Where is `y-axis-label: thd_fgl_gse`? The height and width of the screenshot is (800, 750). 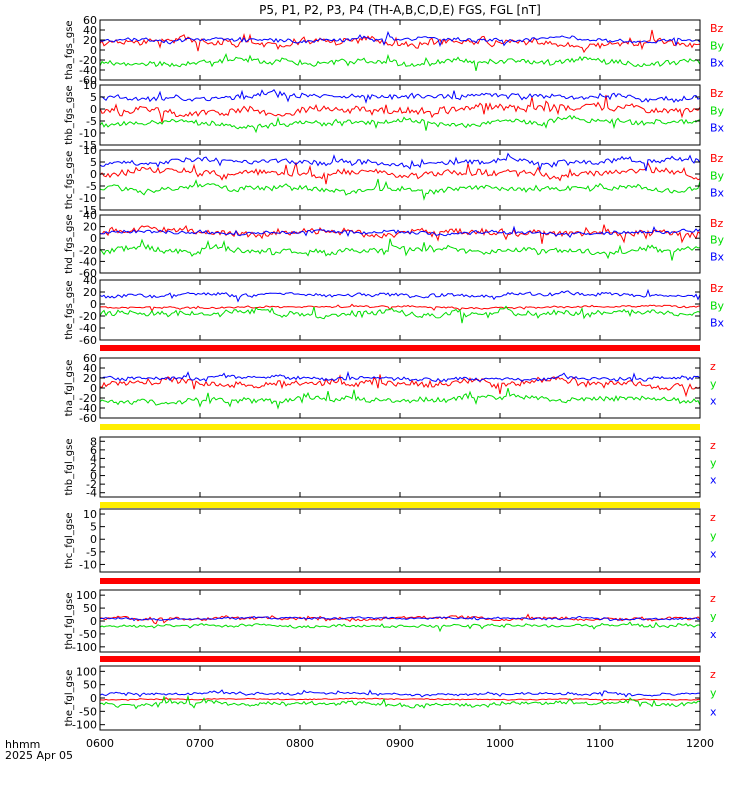
y-axis-label: thd_fgl_gse is located at coordinates (69, 621).